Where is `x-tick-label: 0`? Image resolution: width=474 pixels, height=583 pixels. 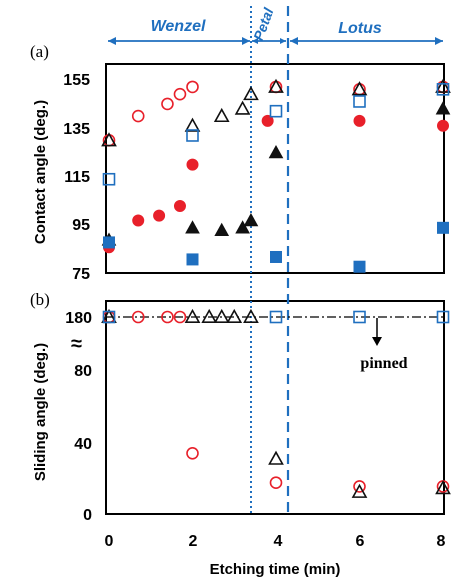
x-tick-label: 0 is located at coordinates (109, 541).